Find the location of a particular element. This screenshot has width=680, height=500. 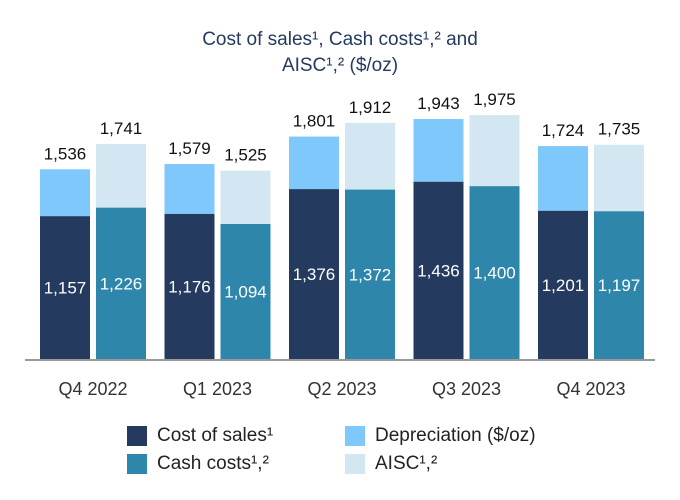

legend-label: Cash costs¹,² is located at coordinates (213, 463).